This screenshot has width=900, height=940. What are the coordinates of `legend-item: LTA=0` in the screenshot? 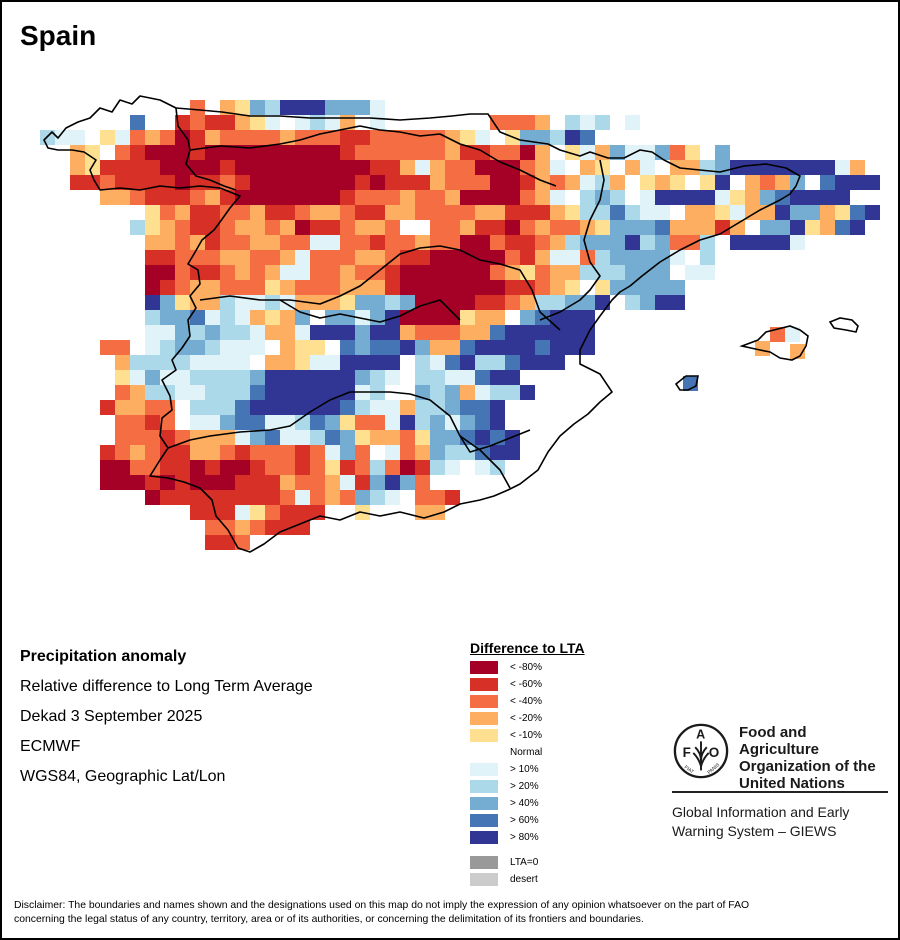 It's located at (550, 862).